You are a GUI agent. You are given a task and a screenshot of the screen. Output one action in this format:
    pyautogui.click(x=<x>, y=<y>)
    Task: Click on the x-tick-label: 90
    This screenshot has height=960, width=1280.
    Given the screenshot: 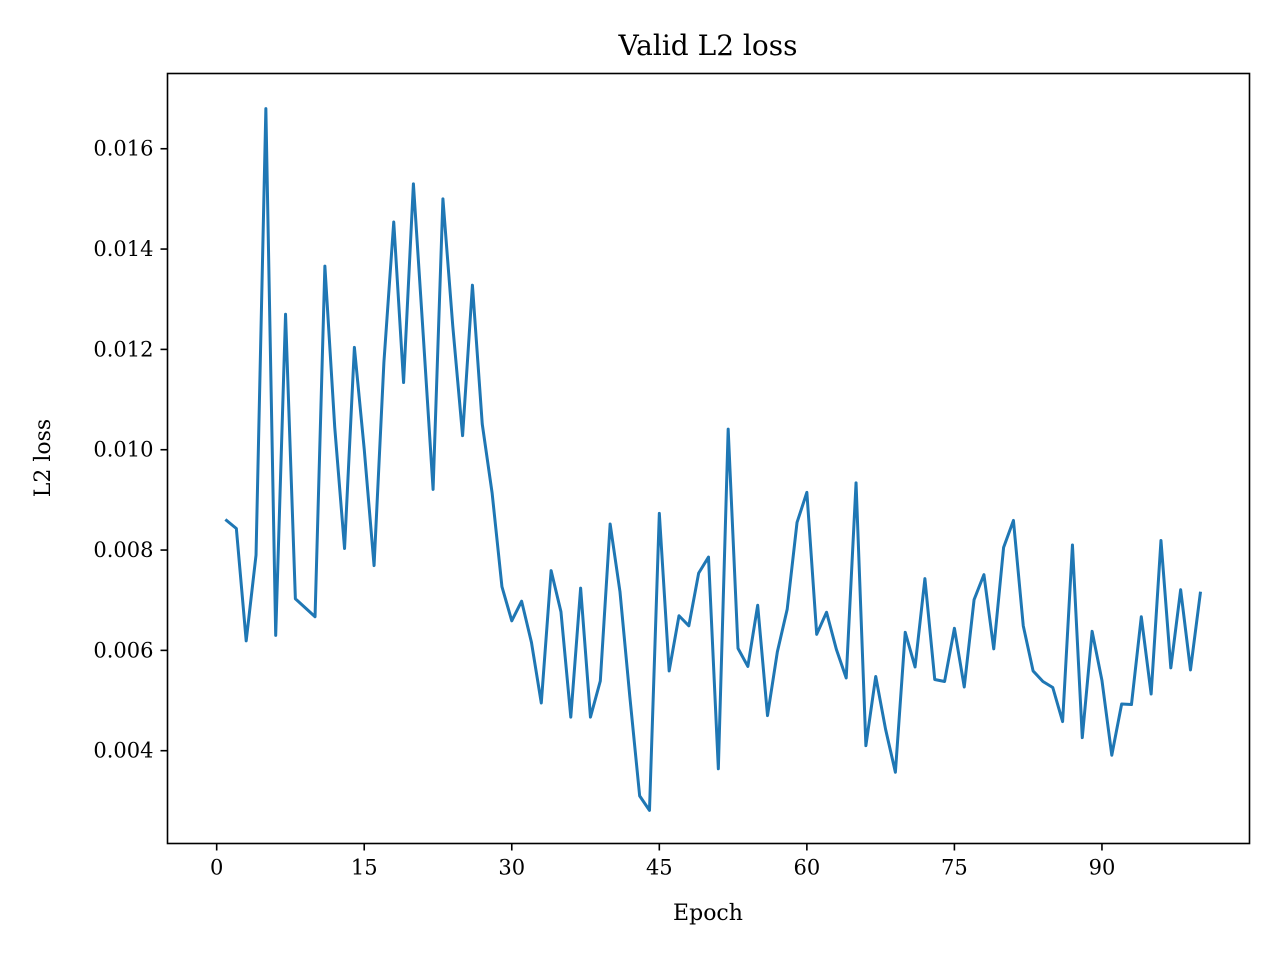 What is the action you would take?
    pyautogui.click(x=1102, y=868)
    